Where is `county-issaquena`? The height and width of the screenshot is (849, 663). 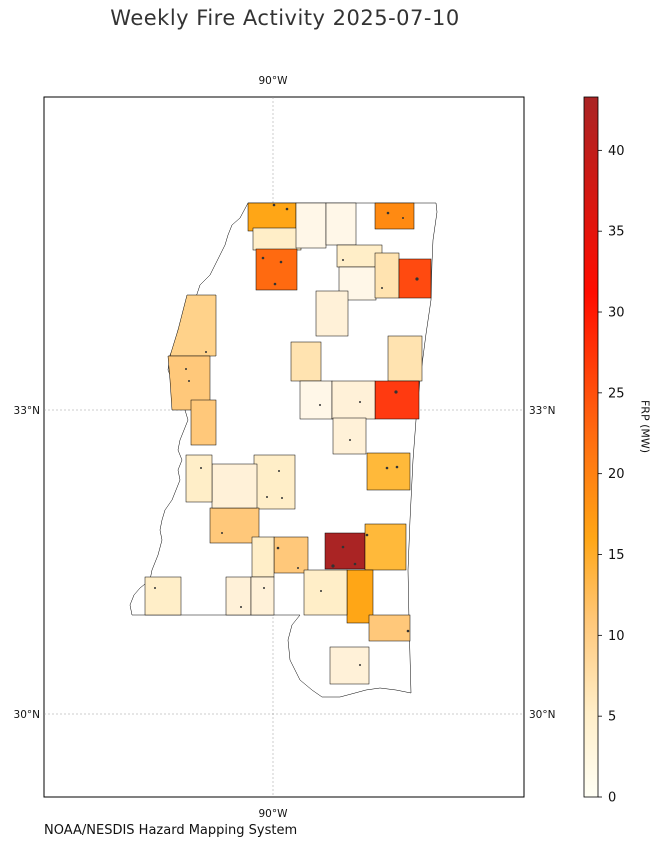
county-issaquena is located at coordinates (199, 478).